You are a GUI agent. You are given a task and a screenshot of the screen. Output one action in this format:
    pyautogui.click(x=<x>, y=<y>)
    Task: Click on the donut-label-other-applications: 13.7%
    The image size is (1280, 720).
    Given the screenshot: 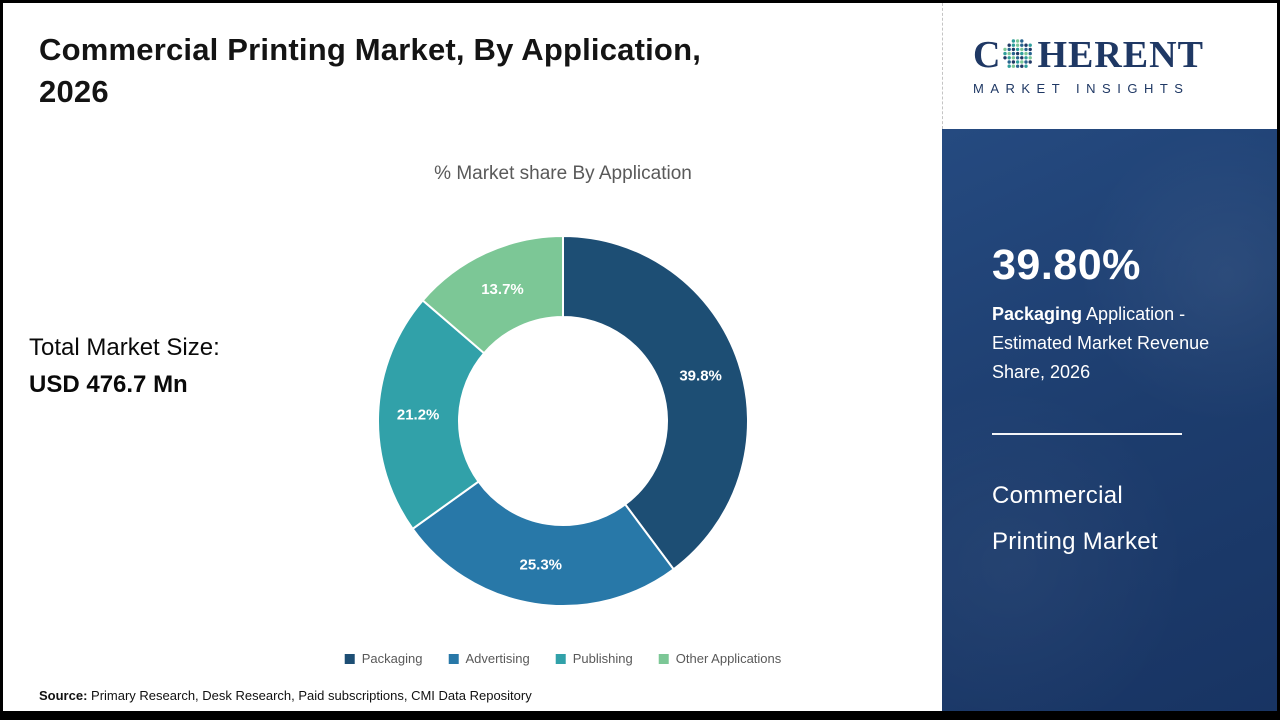 What is the action you would take?
    pyautogui.click(x=502, y=289)
    